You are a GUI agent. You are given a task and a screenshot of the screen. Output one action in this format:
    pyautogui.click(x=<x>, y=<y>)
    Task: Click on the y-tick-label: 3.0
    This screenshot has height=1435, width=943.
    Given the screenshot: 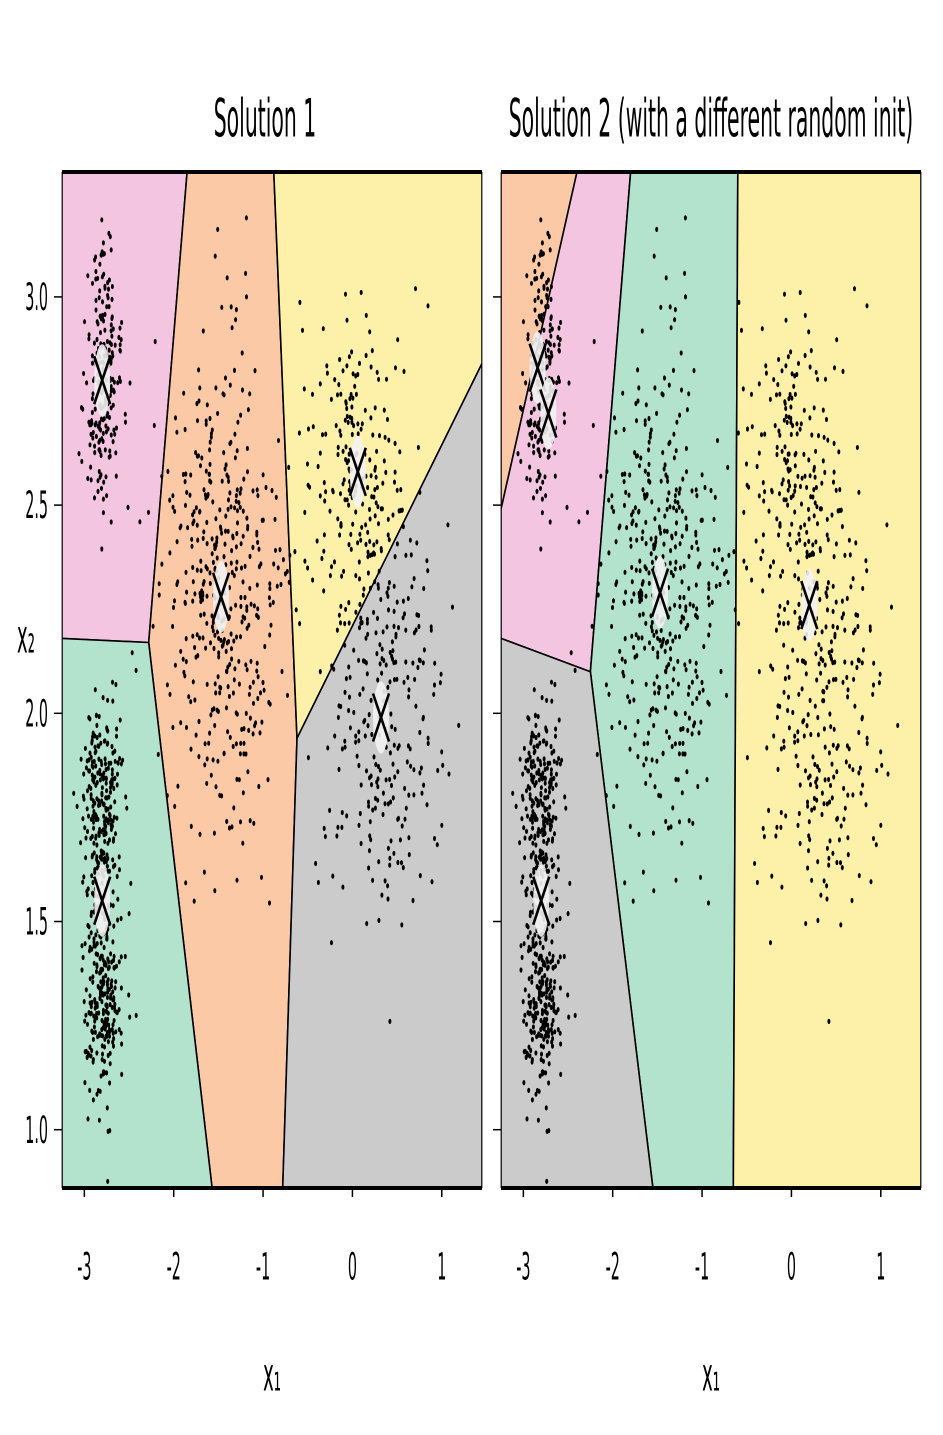 What is the action you would take?
    pyautogui.click(x=36, y=298)
    